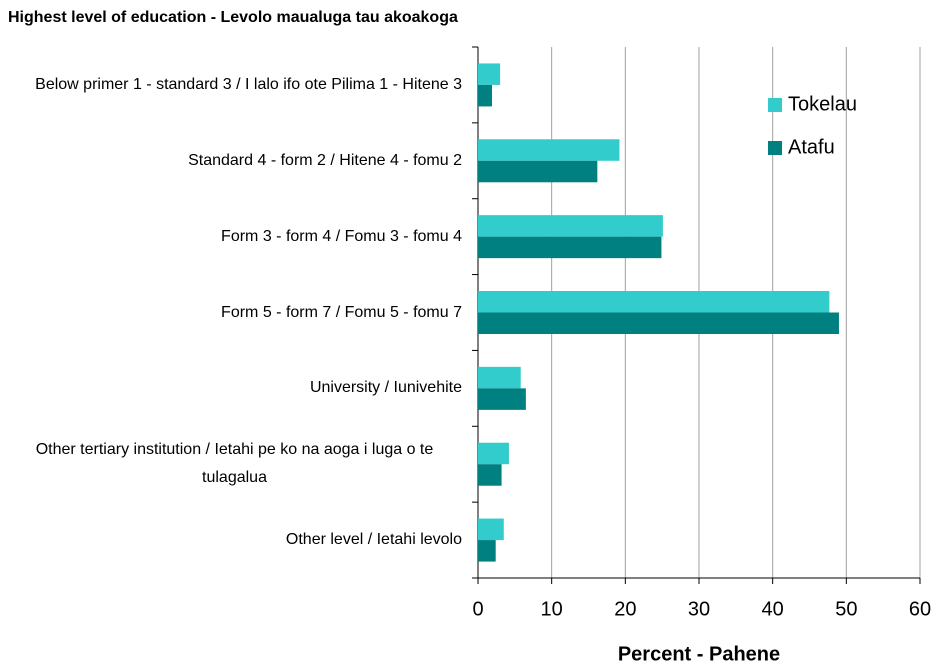 The image size is (943, 668). What do you see at coordinates (822, 104) in the screenshot?
I see `legend-label: Tokelau` at bounding box center [822, 104].